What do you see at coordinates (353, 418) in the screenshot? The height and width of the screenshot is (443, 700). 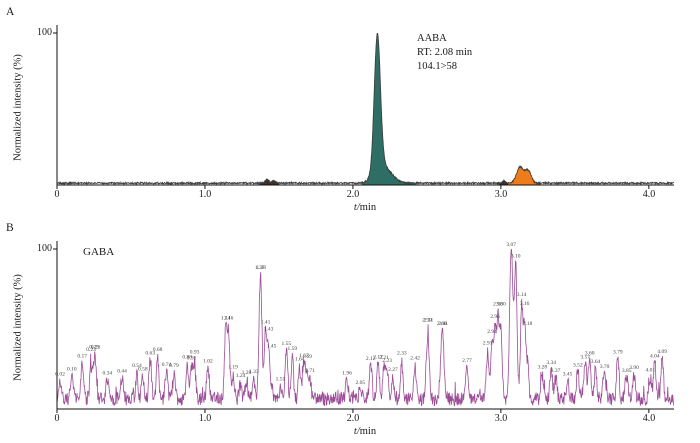 I see `panel-b-xtick-2: 2.0` at bounding box center [353, 418].